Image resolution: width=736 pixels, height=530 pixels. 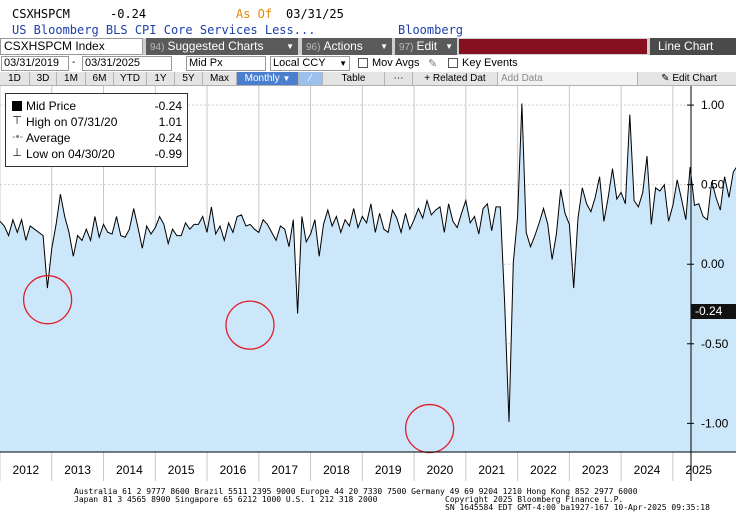 What do you see at coordinates (254, 14) in the screenshot?
I see `as-of-label: As Of` at bounding box center [254, 14].